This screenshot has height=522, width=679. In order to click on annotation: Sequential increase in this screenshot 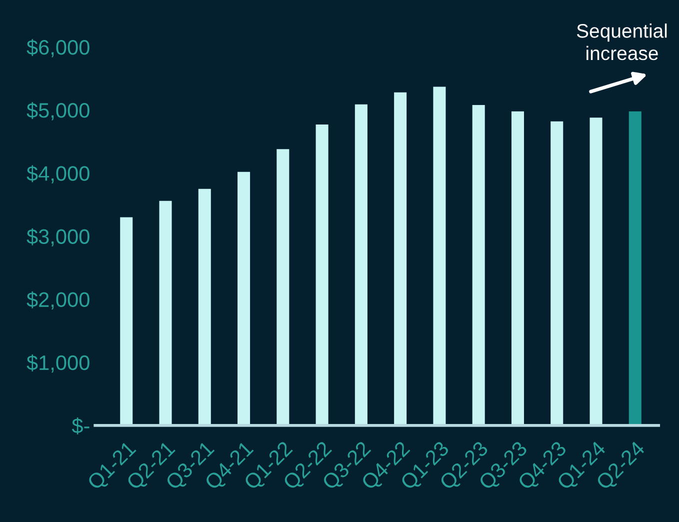, I will do `click(621, 42)`.